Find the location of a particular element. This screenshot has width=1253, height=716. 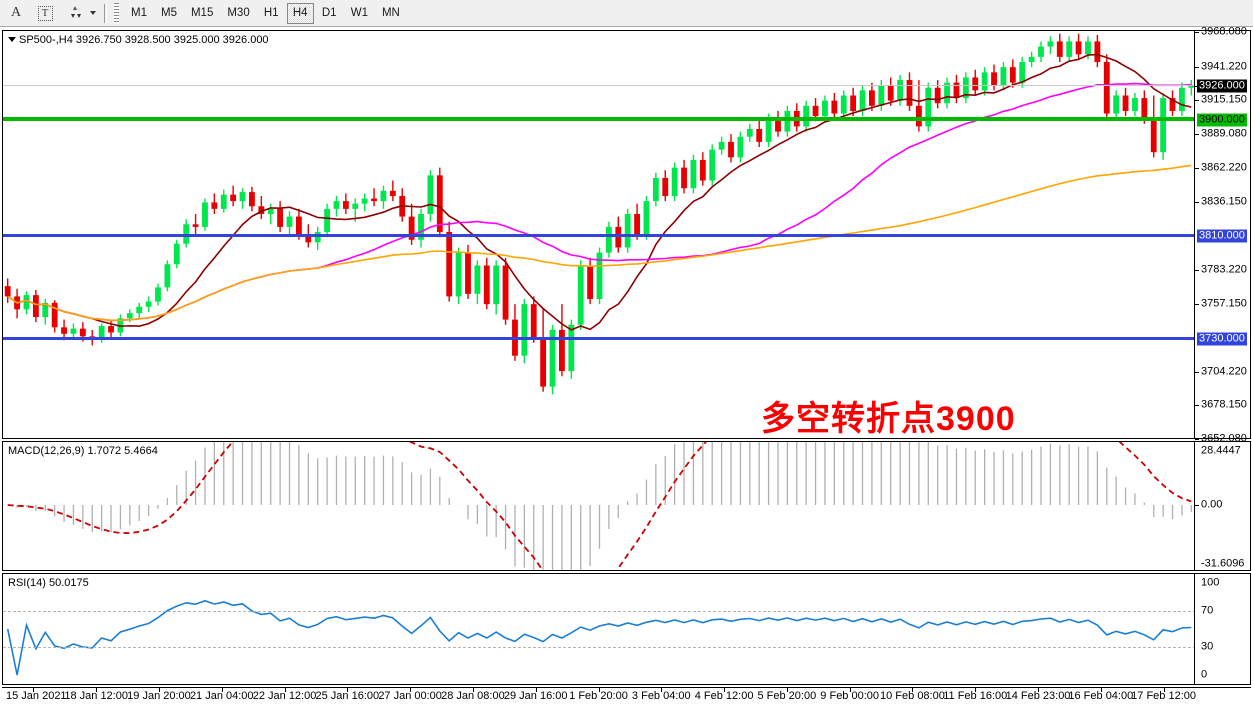

time-axis-label: 15 Jan 2021 is located at coordinates (36, 696).